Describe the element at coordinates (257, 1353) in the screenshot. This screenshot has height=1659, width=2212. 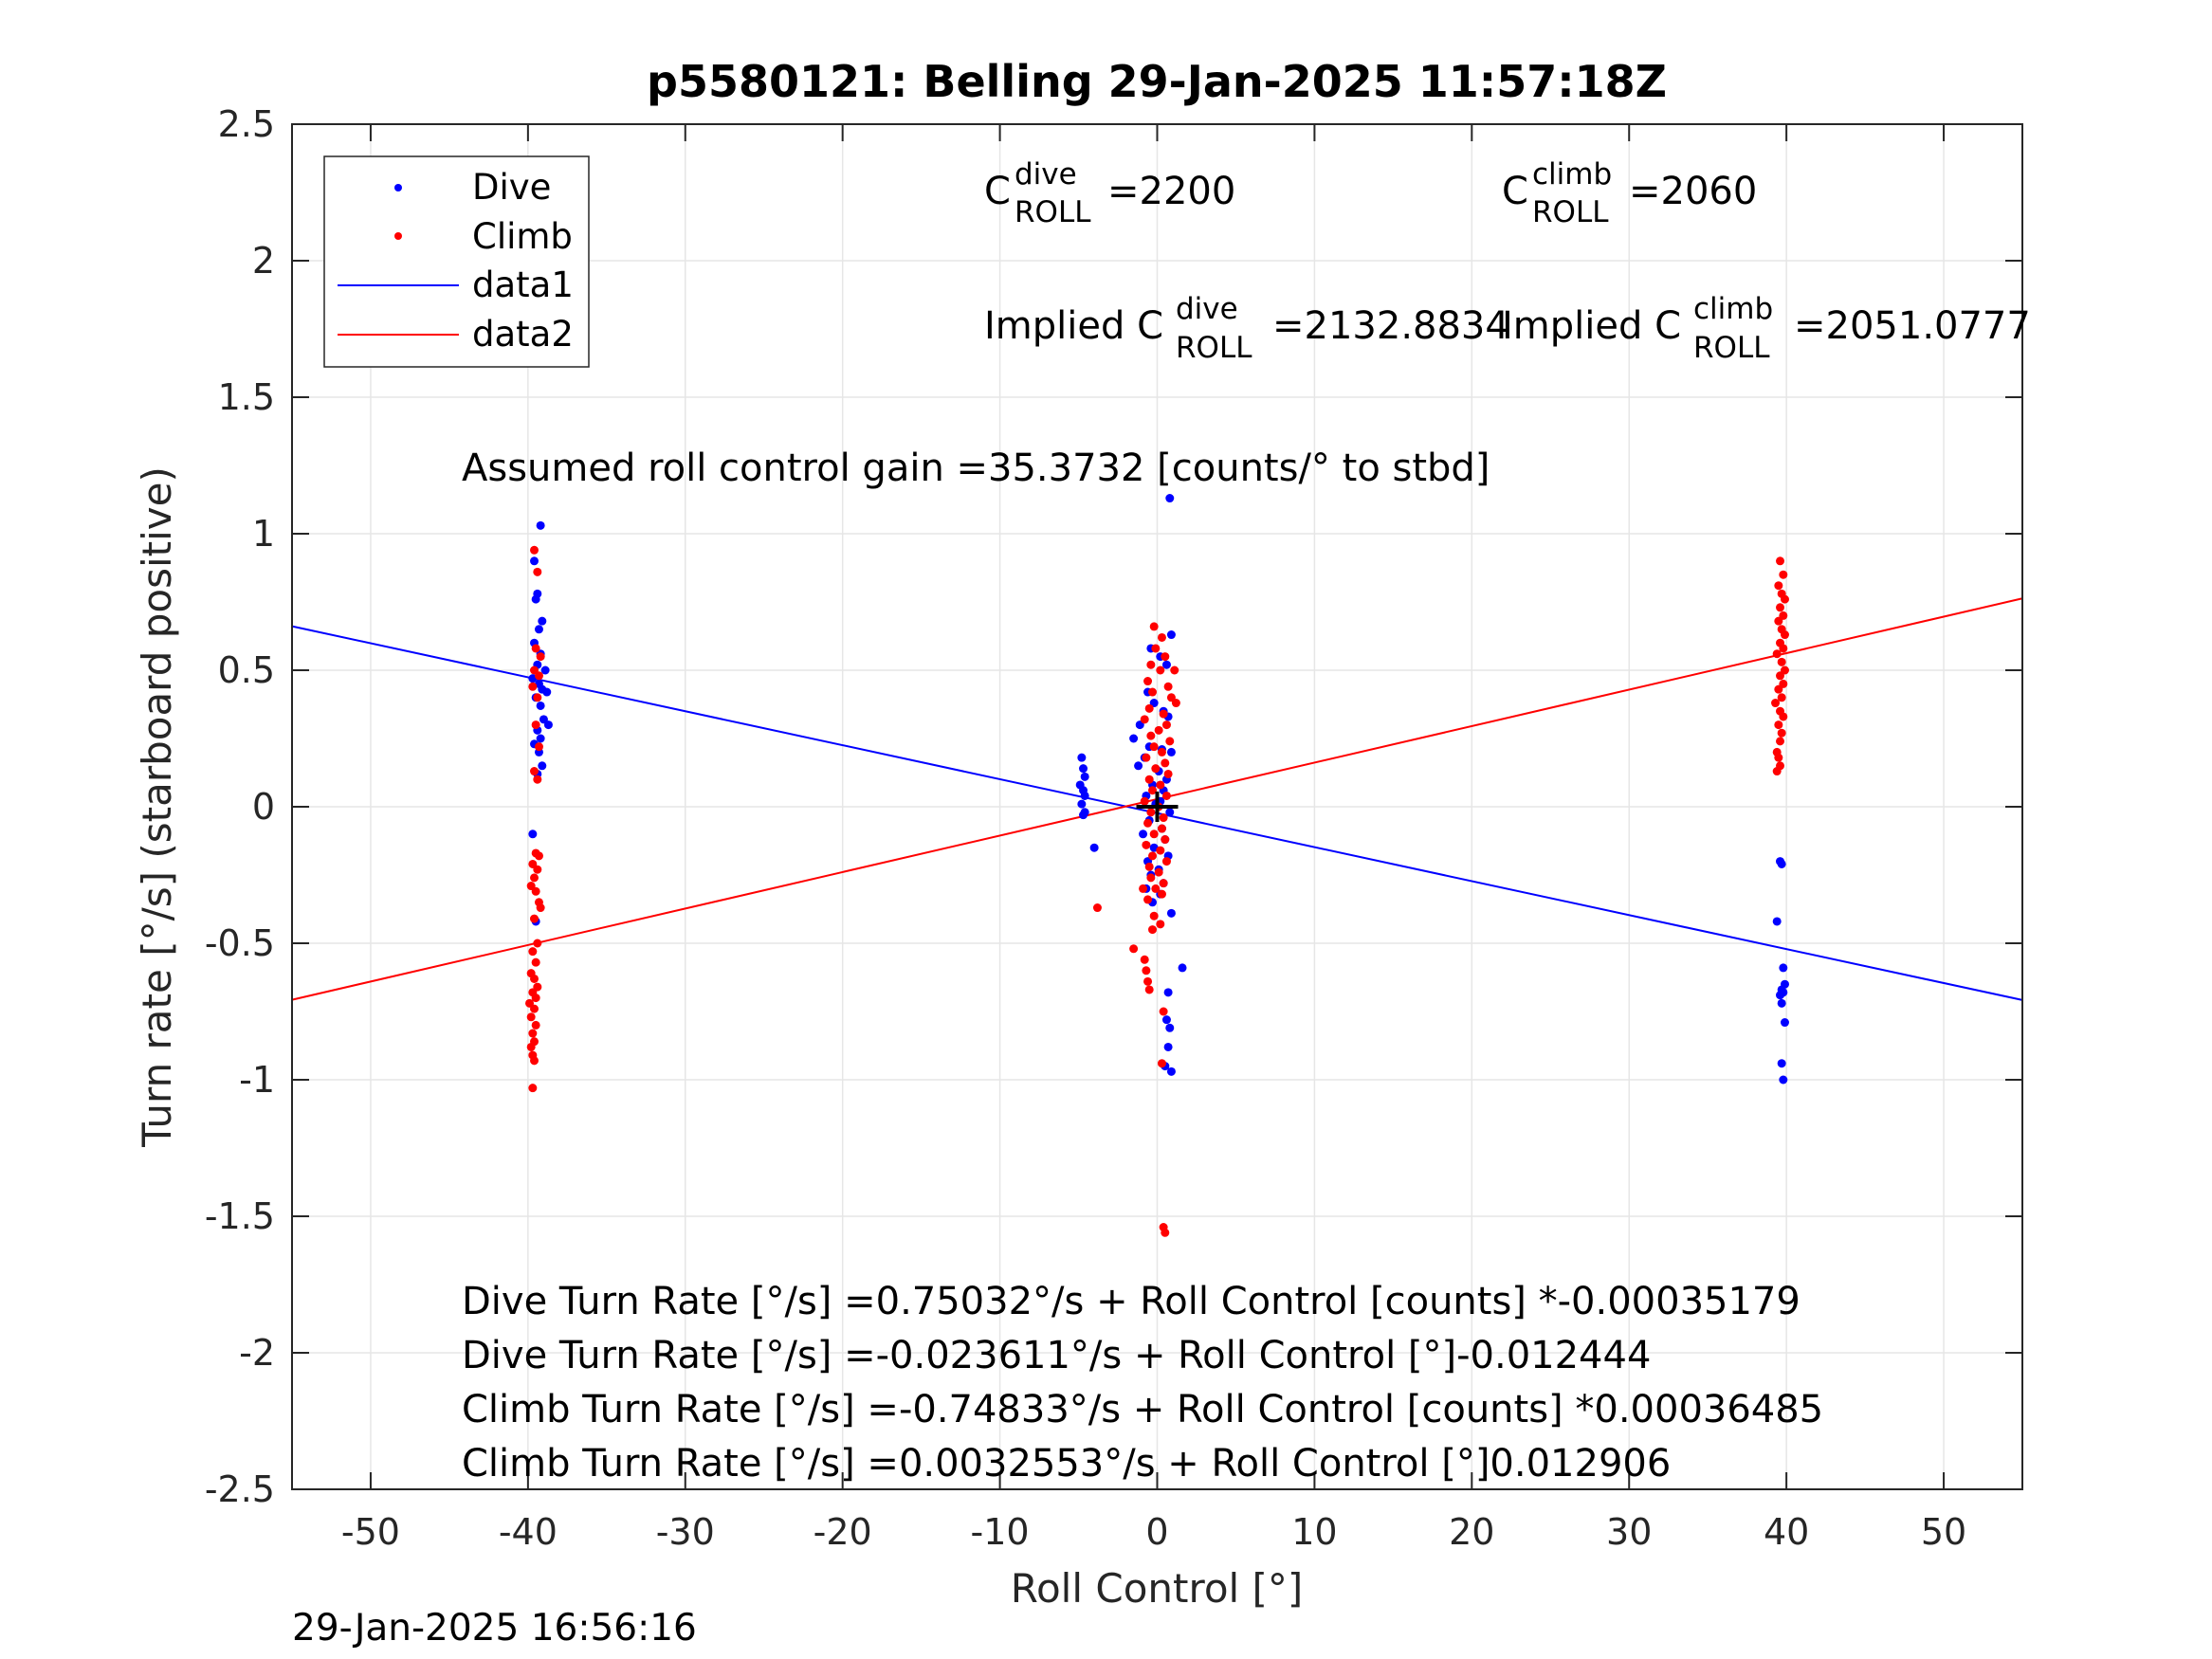
I see `y-tick-label: -2` at that location.